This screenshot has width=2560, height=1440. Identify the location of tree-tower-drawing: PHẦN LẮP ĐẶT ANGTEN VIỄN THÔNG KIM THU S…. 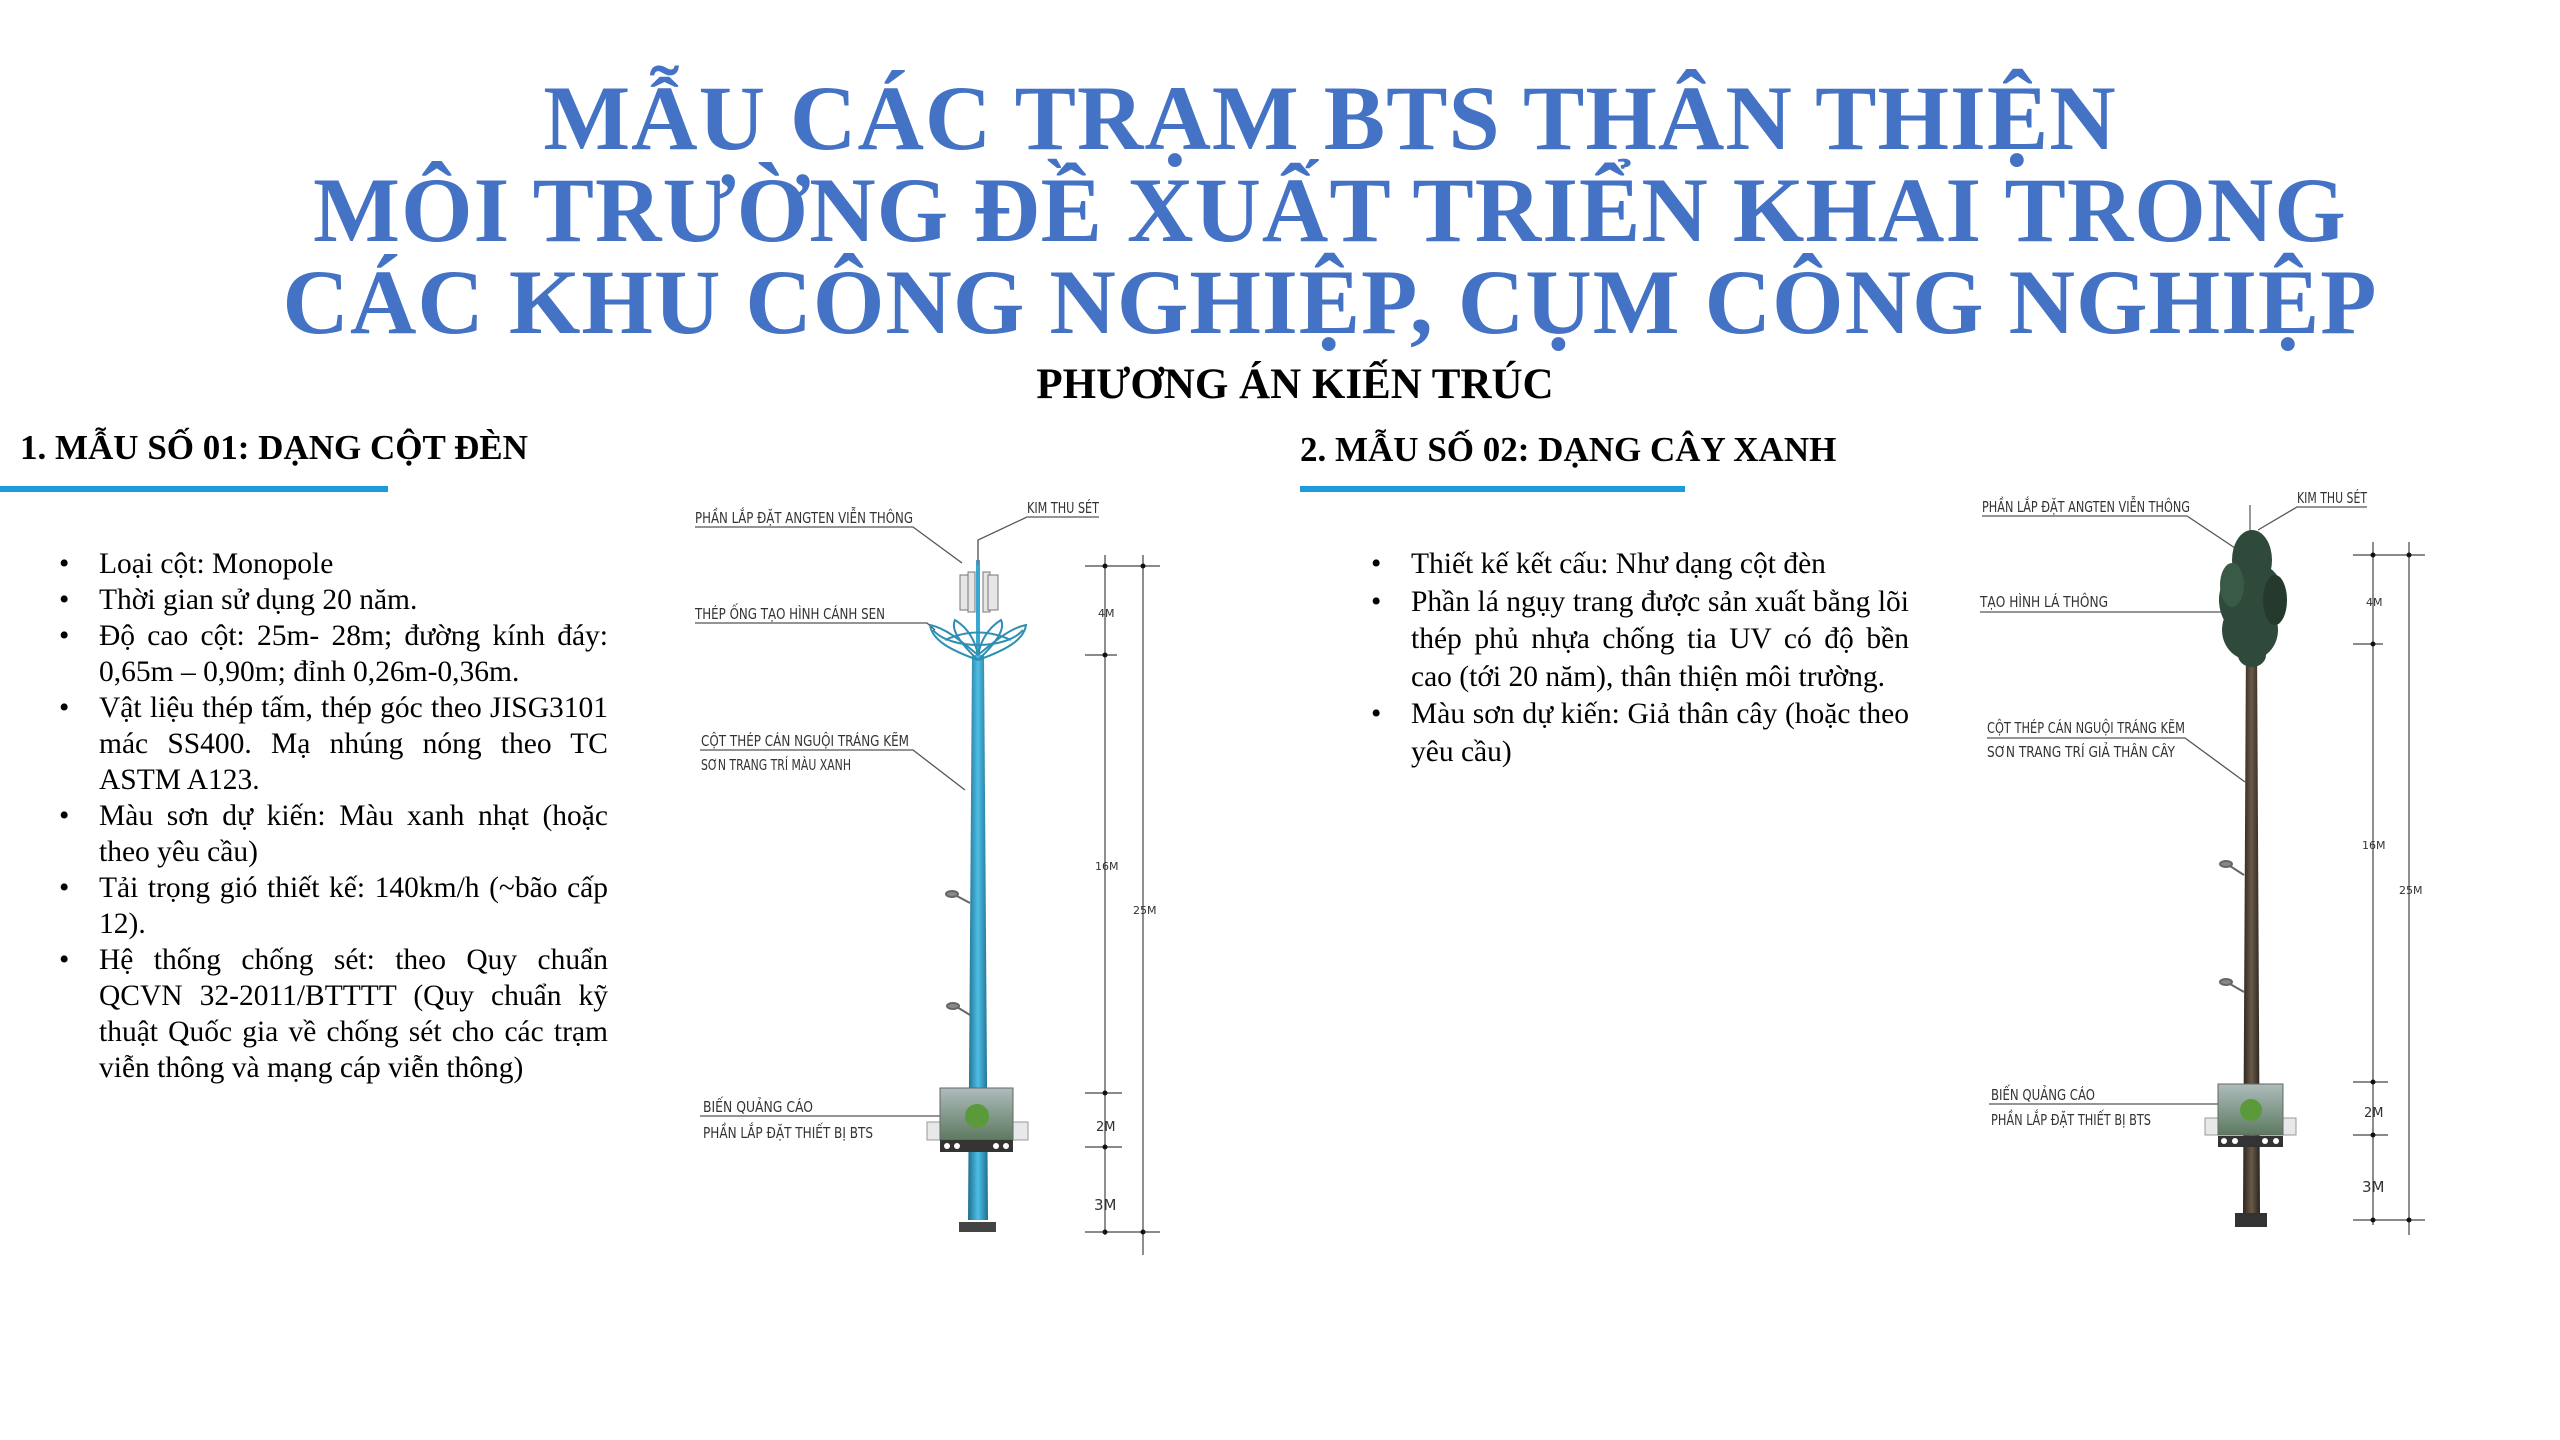
(2202, 861).